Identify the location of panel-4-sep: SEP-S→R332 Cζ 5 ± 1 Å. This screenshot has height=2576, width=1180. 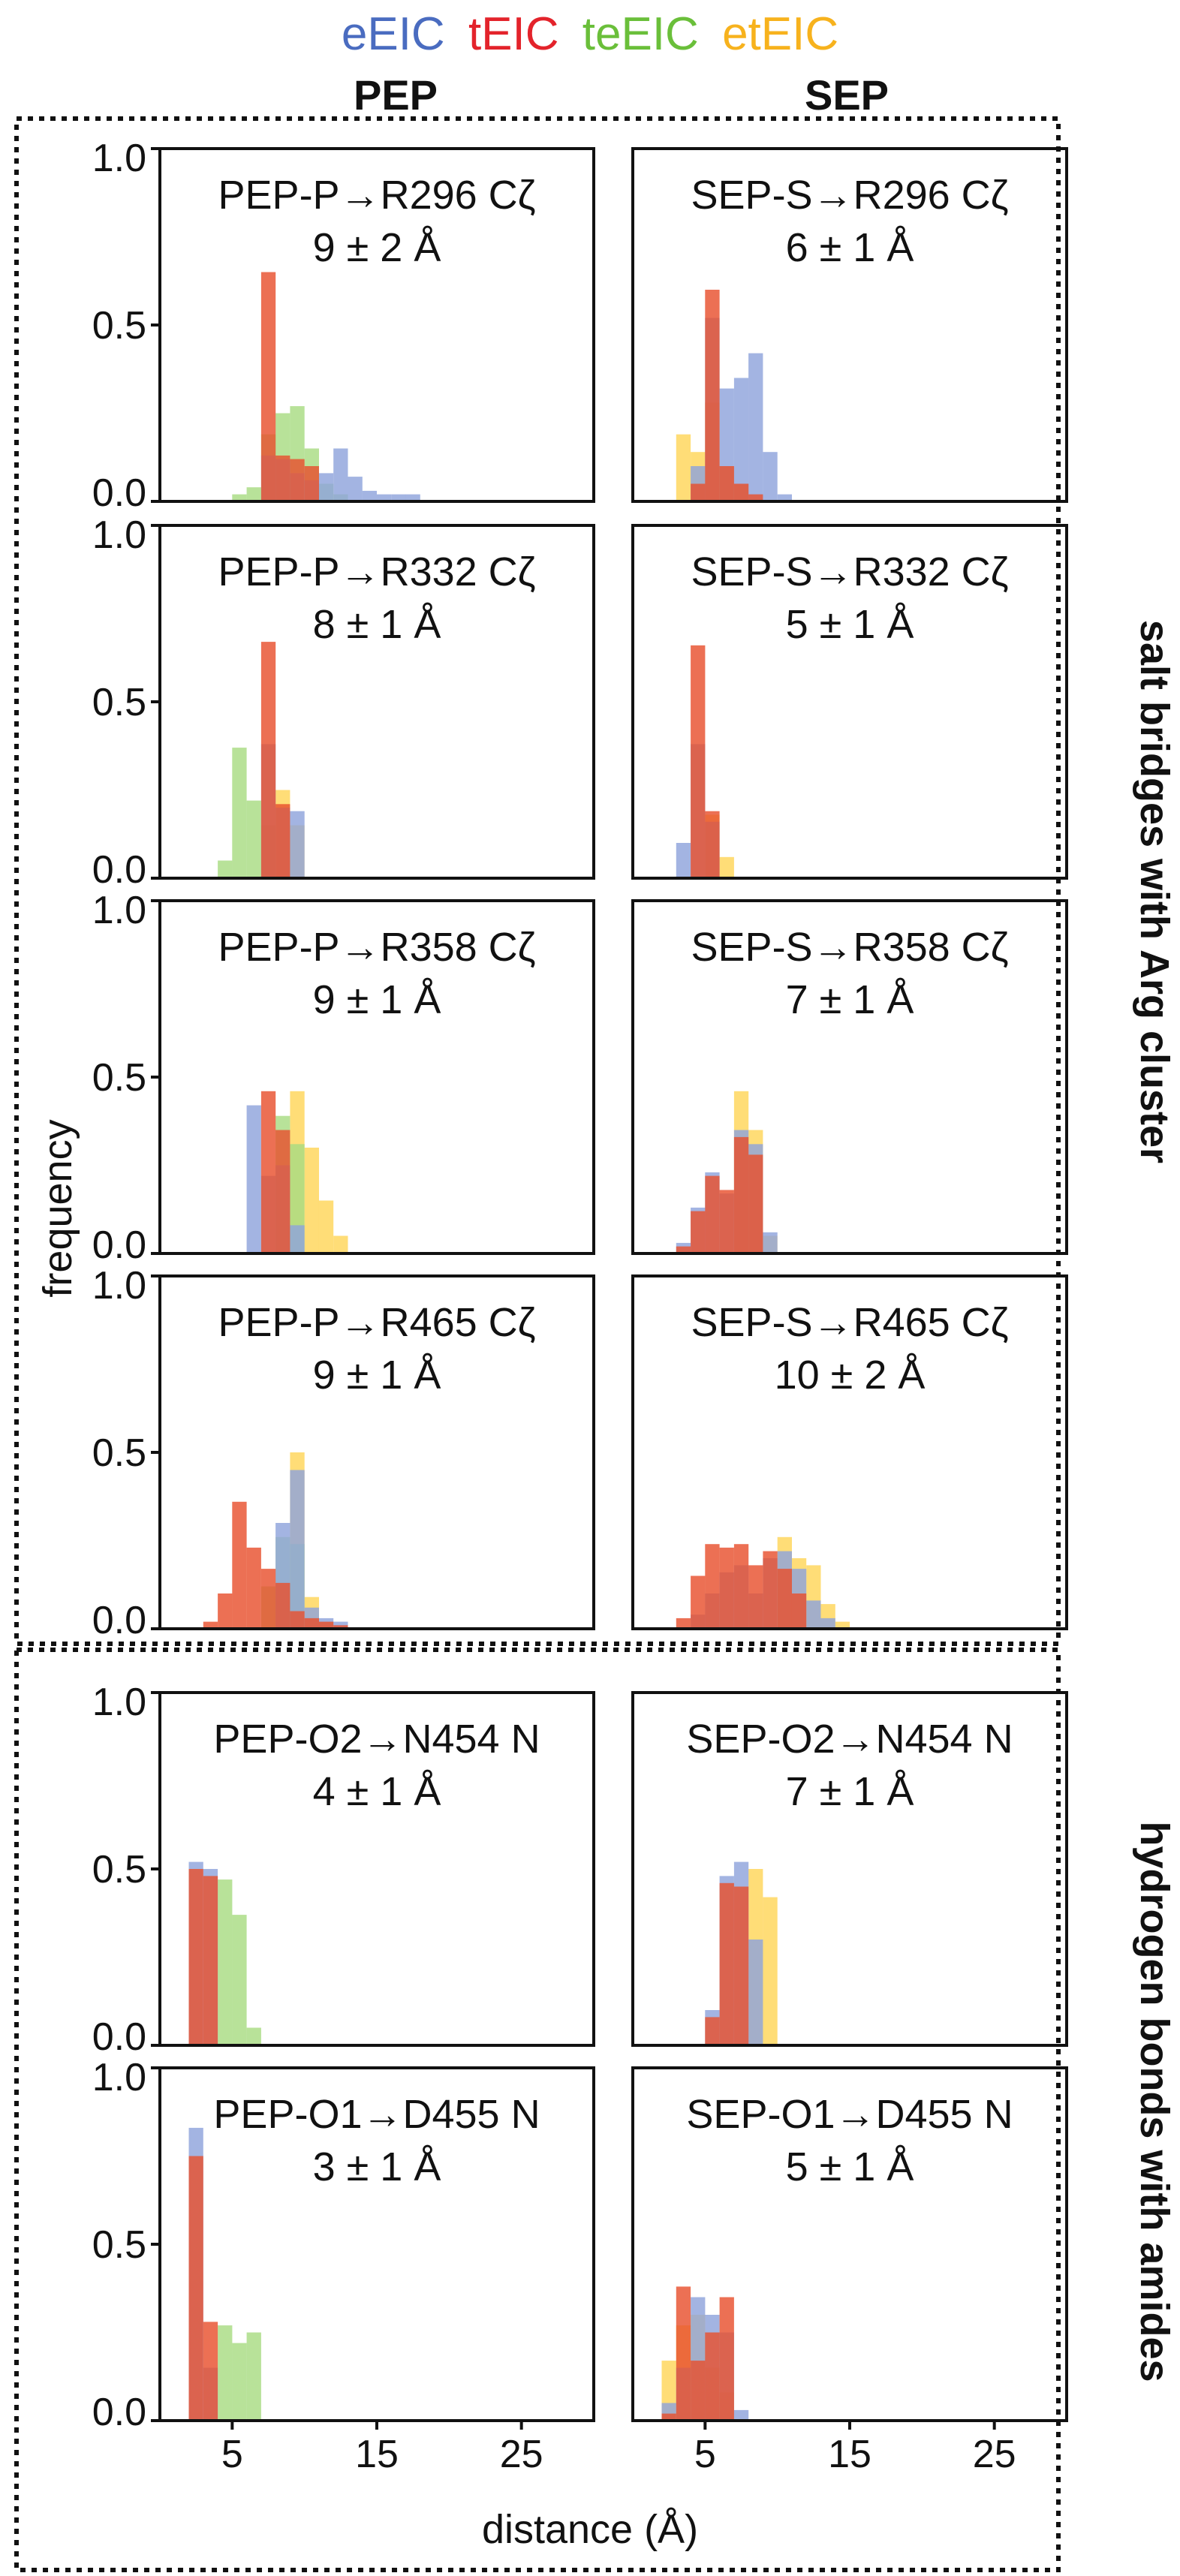
(849, 702).